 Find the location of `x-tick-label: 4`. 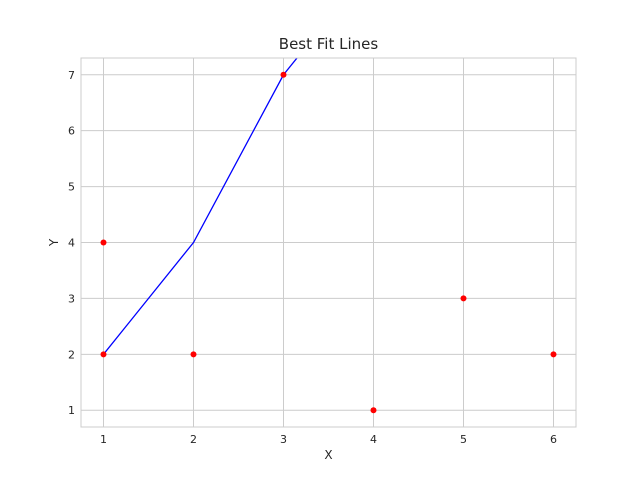

x-tick-label: 4 is located at coordinates (373, 439).